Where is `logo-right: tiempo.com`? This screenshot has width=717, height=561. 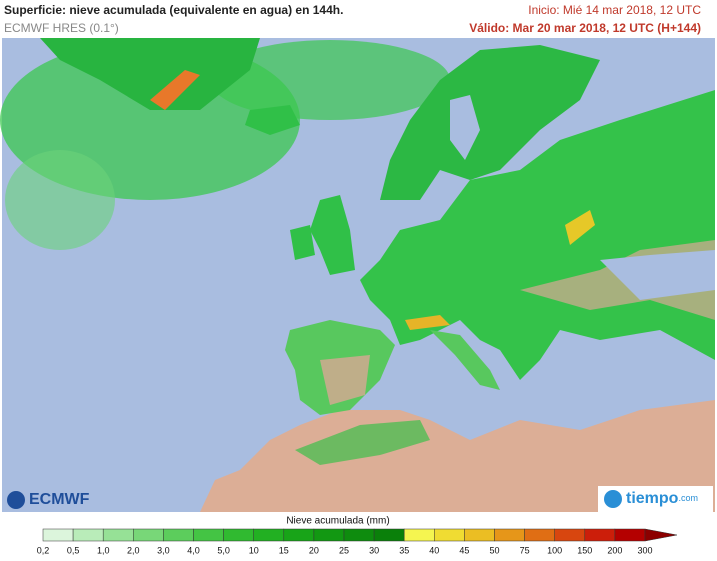
logo-right: tiempo.com is located at coordinates (655, 499).